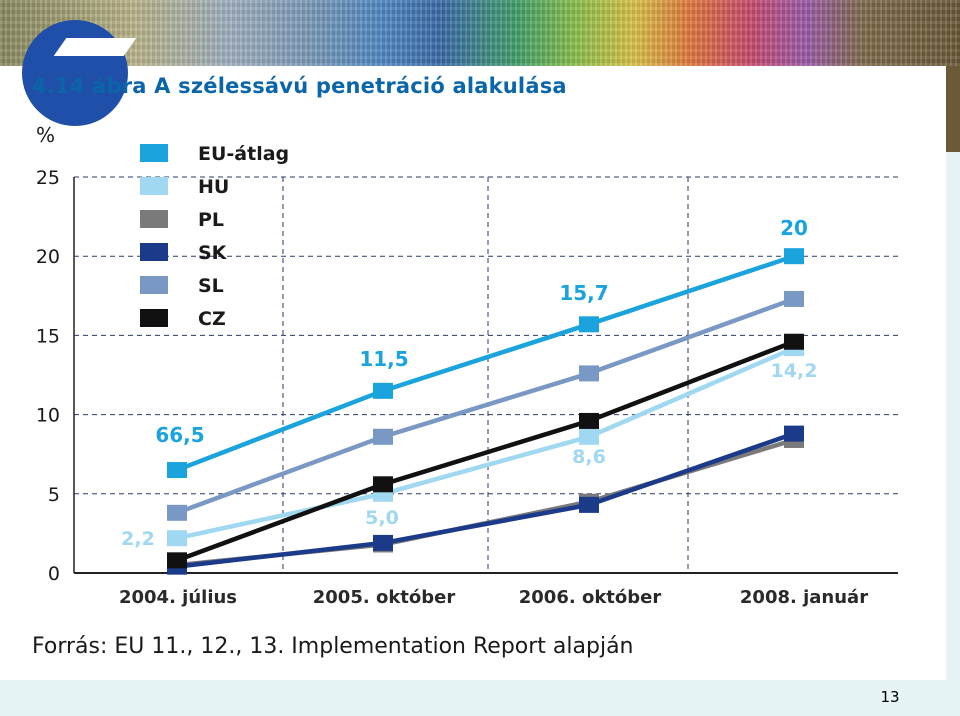  Describe the element at coordinates (212, 319) in the screenshot. I see `legend-label-CZ: CZ` at that location.